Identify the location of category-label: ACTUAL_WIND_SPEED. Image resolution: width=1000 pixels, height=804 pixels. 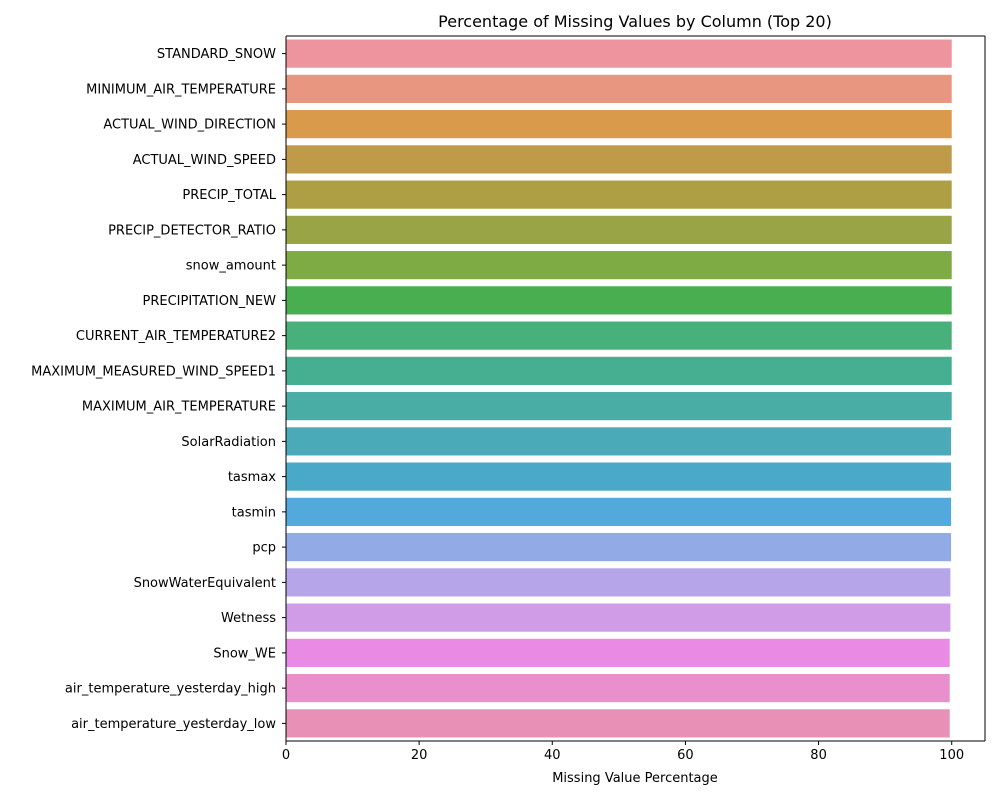
(204, 160).